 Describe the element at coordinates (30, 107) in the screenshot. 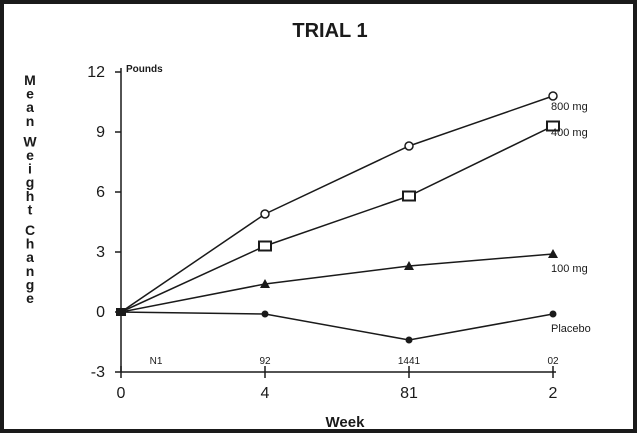

I see `y-axis-label-char-2: a` at that location.